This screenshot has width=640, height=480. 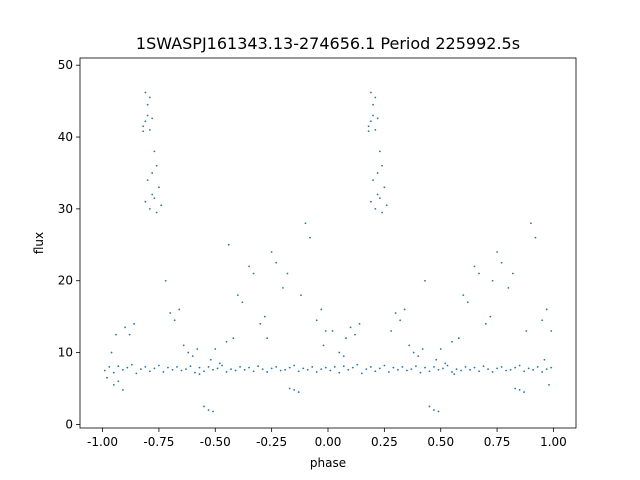 What do you see at coordinates (328, 442) in the screenshot?
I see `x-tick-label: 0.00` at bounding box center [328, 442].